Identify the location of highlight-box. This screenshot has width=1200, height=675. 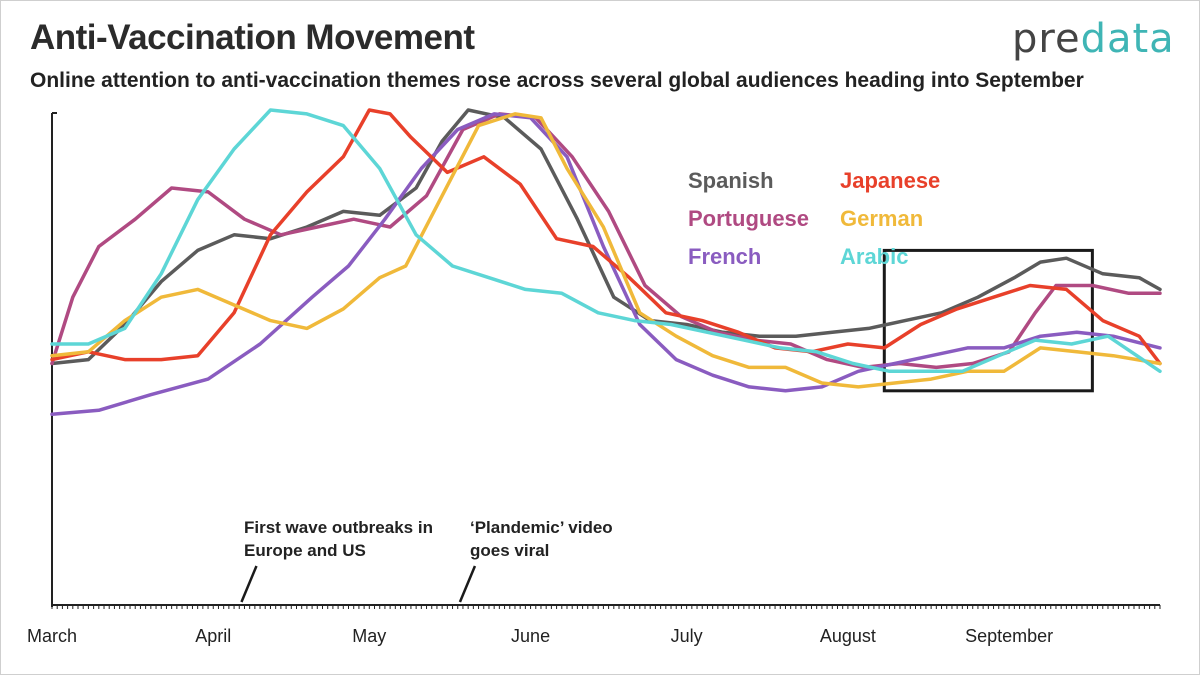
(988, 320).